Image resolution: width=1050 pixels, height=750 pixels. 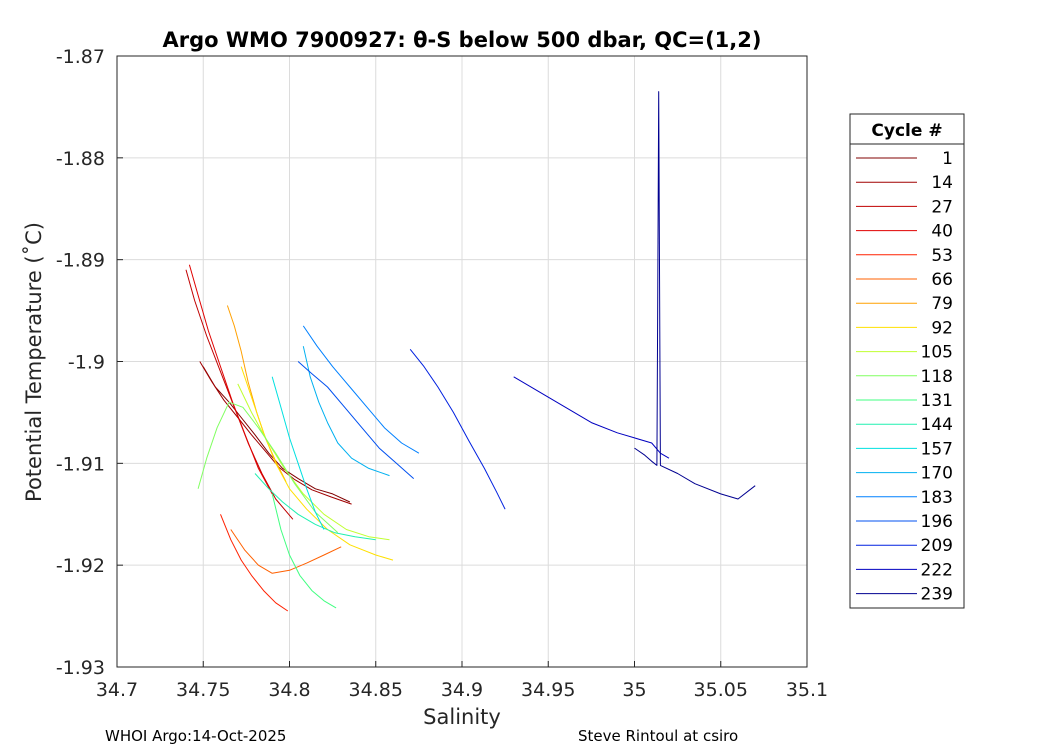 What do you see at coordinates (80, 57) in the screenshot?
I see `y-tick-label: -1.87` at bounding box center [80, 57].